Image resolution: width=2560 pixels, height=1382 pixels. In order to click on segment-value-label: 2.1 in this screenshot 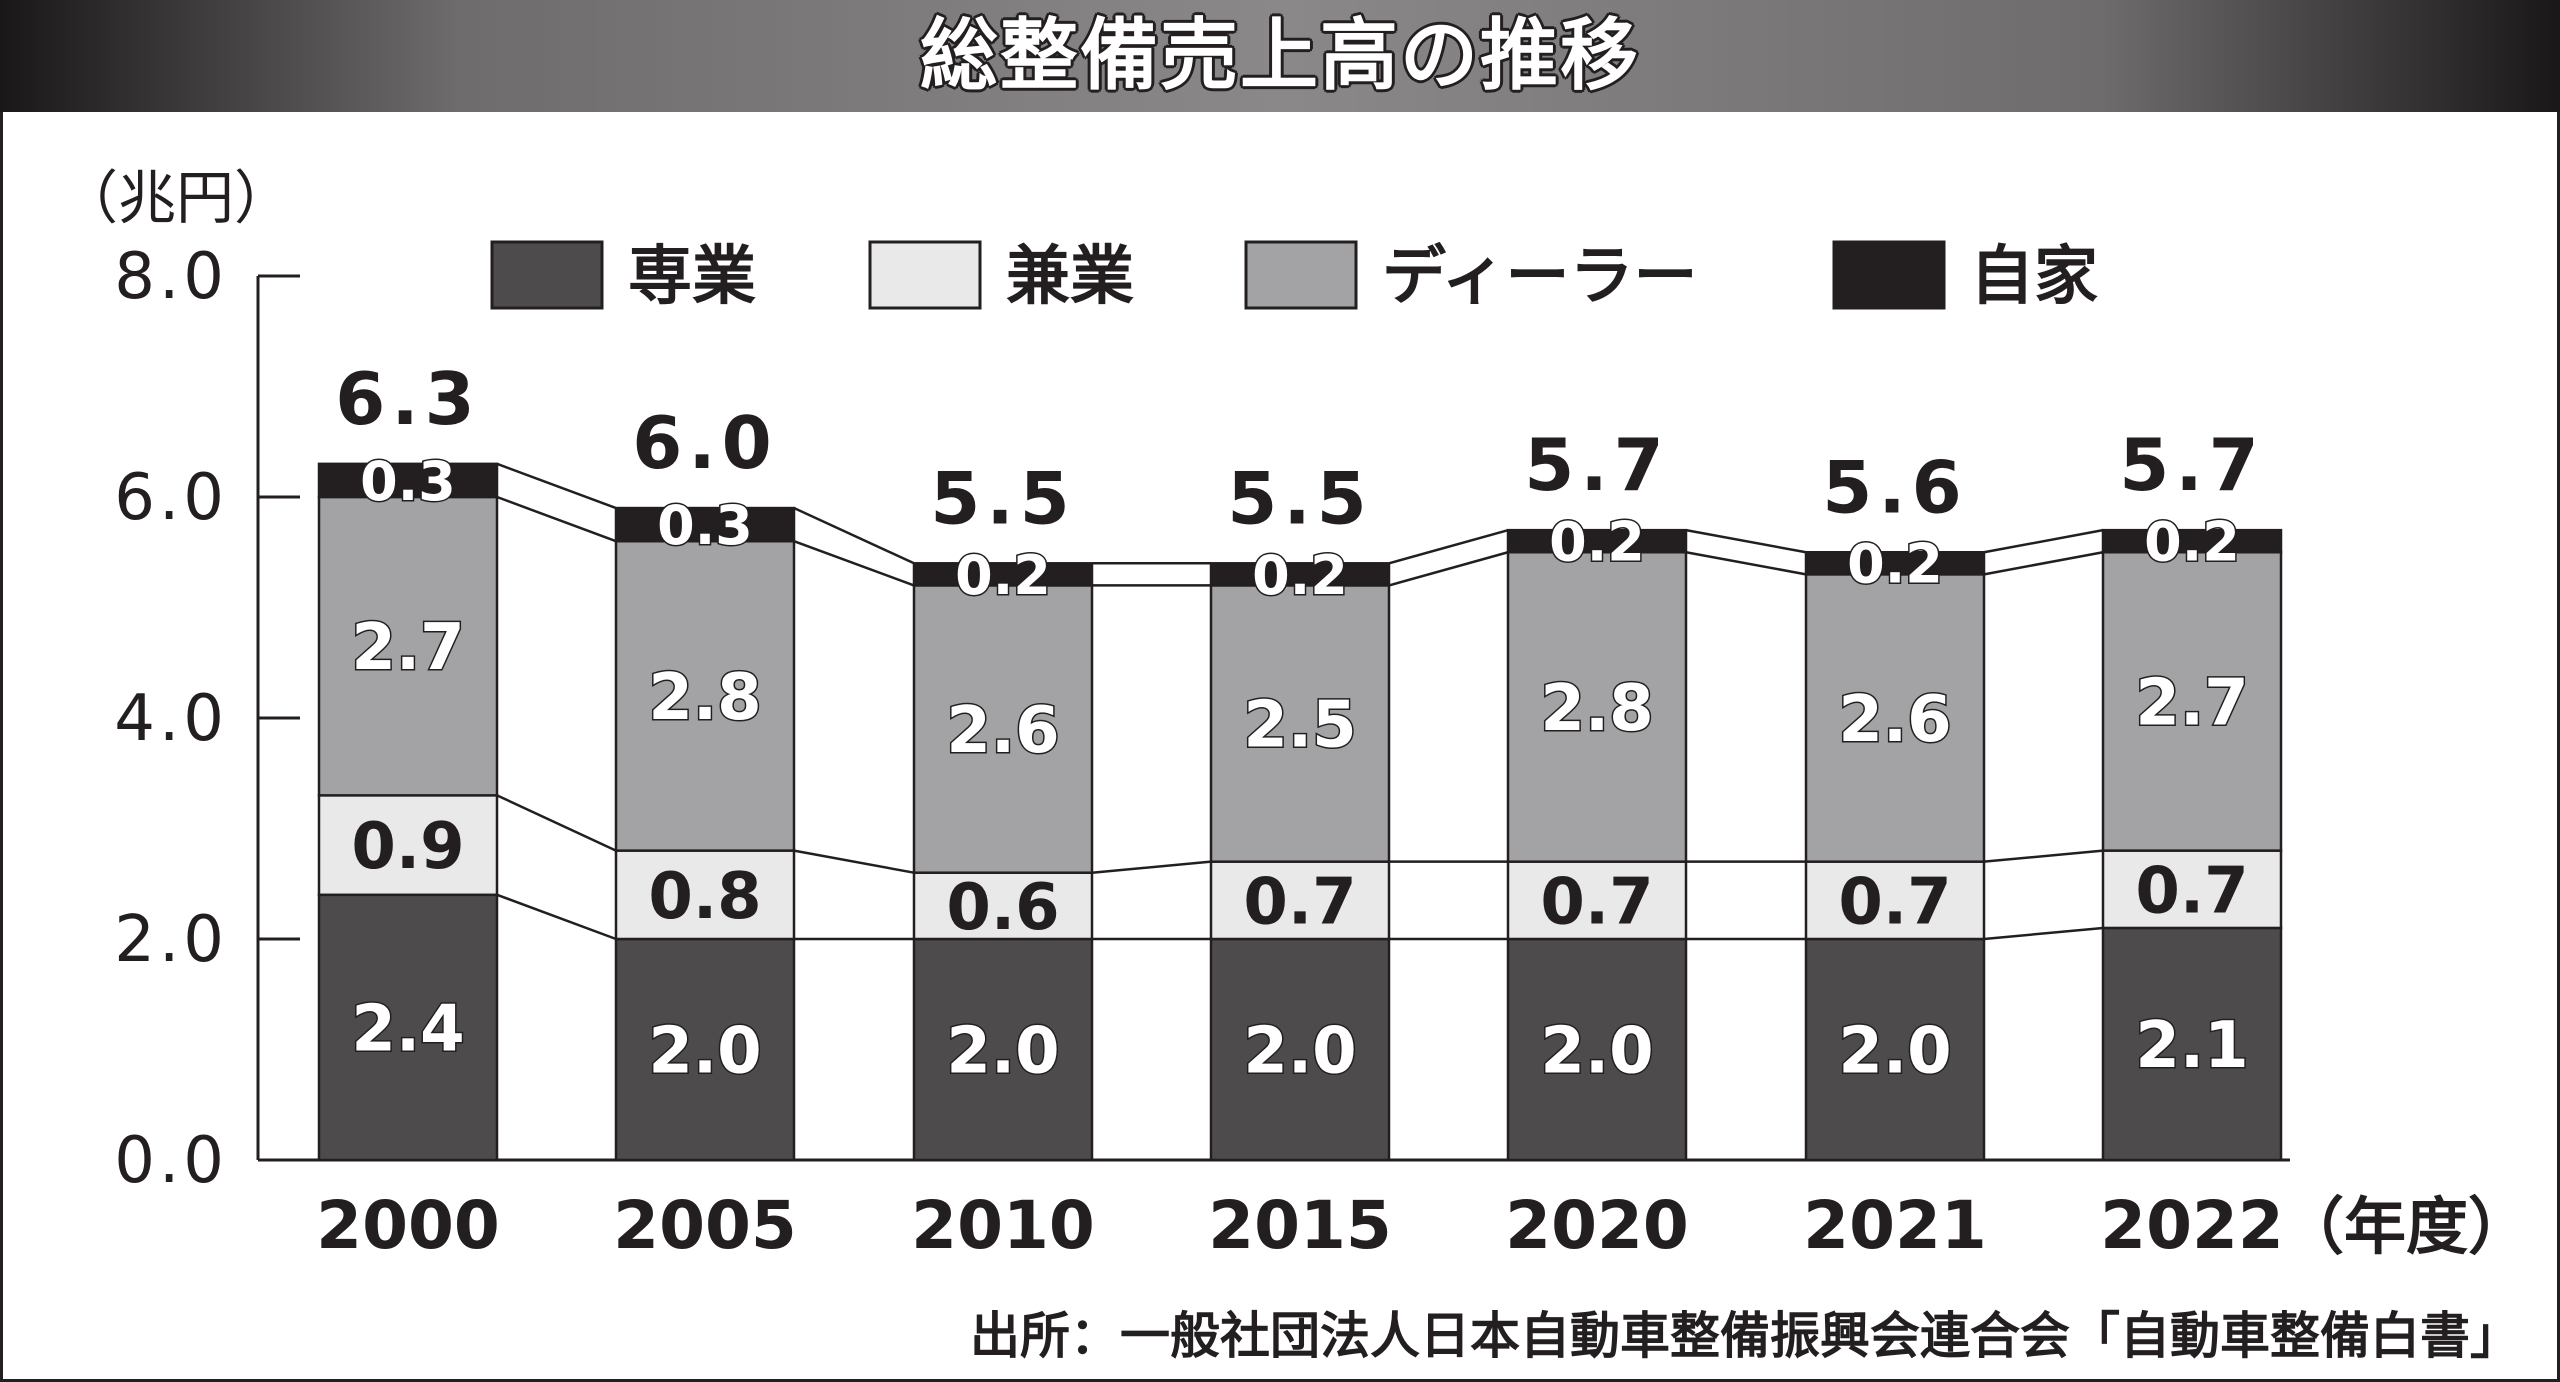, I will do `click(2191, 1046)`.